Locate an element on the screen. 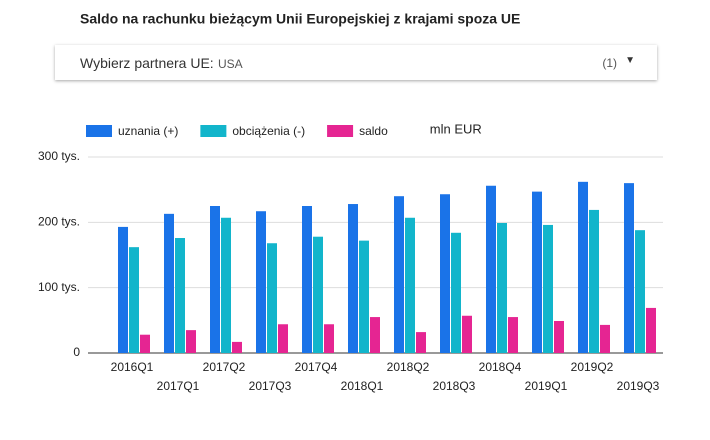 This screenshot has height=440, width=710. legend-label: obciążenia (-) is located at coordinates (268, 131).